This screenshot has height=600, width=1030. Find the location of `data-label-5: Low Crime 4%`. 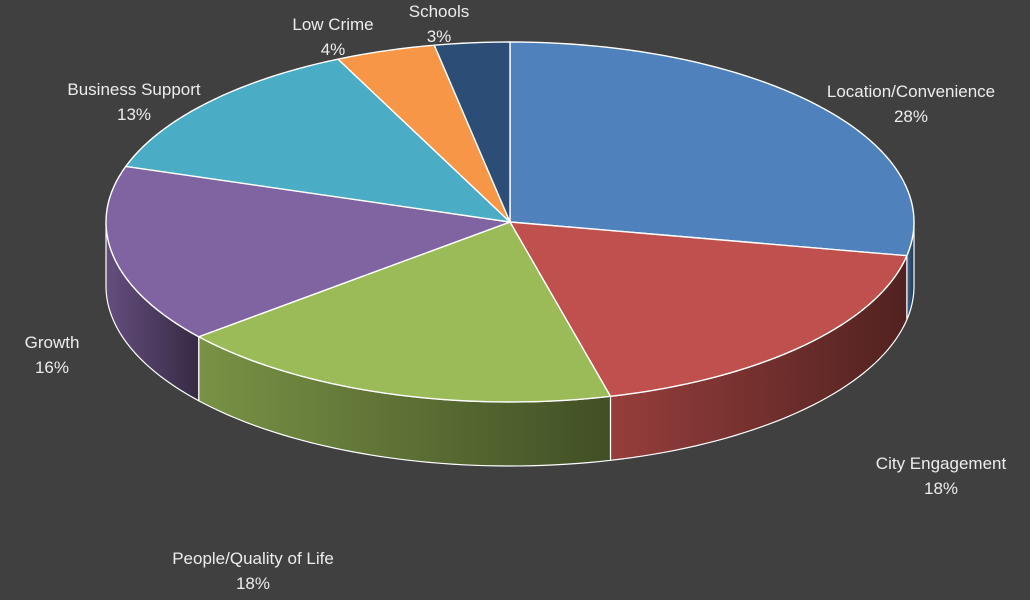

data-label-5: Low Crime 4% is located at coordinates (332, 37).